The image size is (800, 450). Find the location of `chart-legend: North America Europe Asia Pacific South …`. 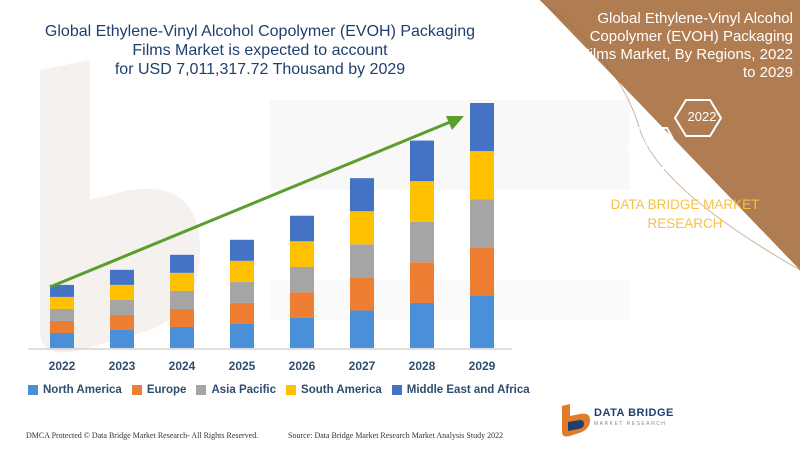

chart-legend: North America Europe Asia Pacific South … is located at coordinates (279, 390).